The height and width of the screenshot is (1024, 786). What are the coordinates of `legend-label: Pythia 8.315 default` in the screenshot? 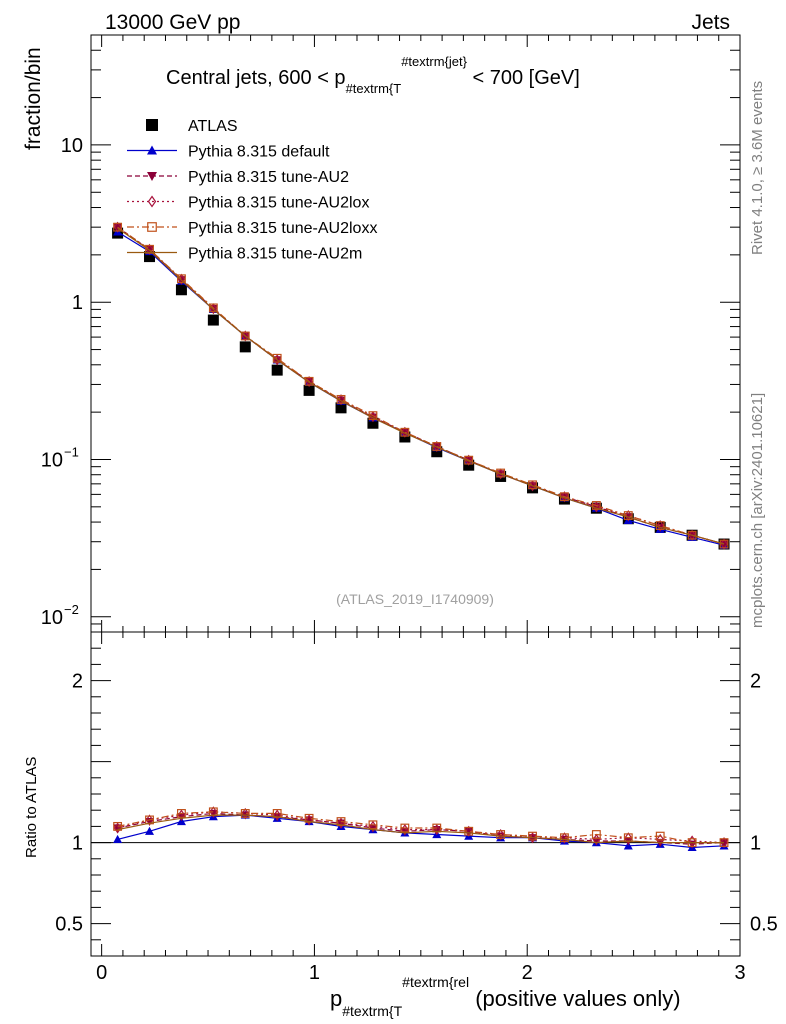 It's located at (259, 152).